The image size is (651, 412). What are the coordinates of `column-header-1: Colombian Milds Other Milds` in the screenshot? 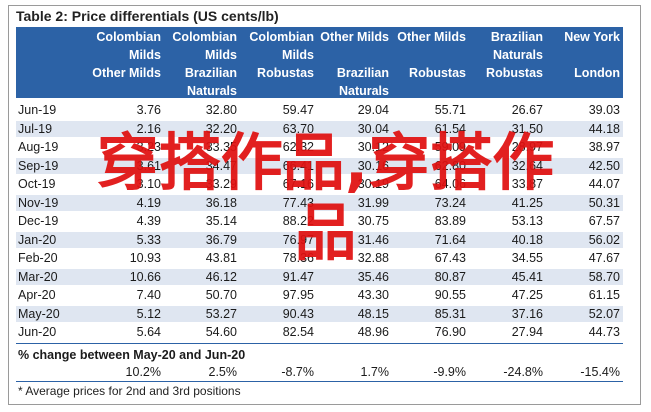 It's located at (121, 62).